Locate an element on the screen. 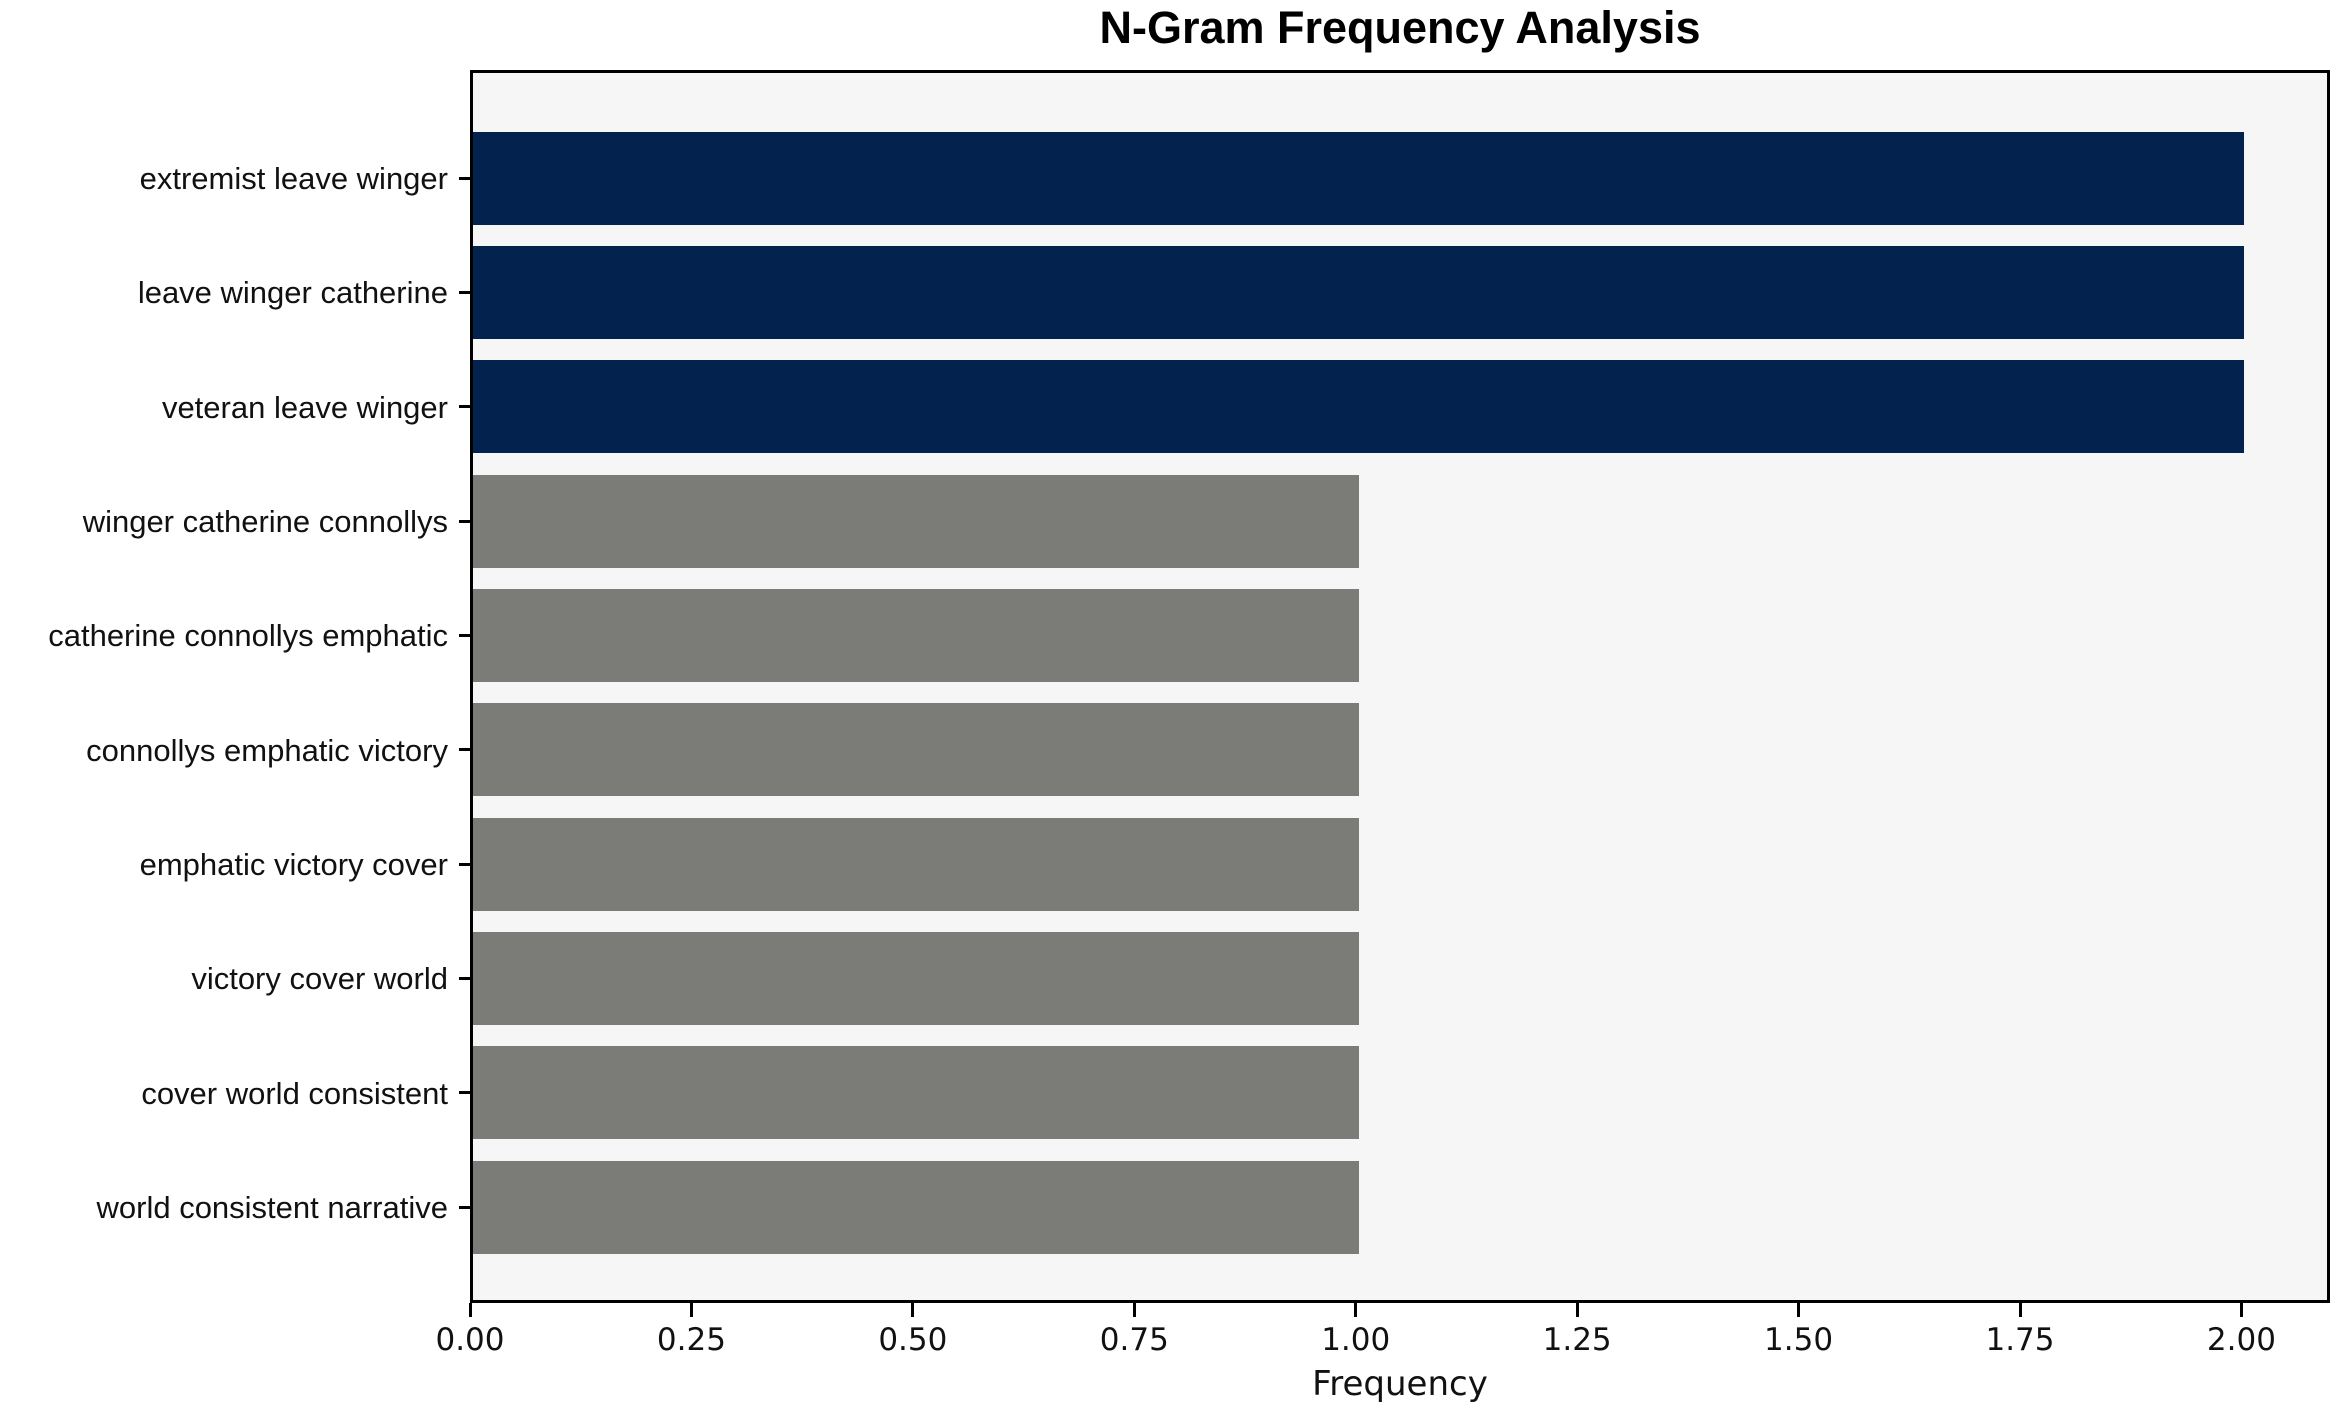  bar-catherine-connollys-emphatic is located at coordinates (916, 635).